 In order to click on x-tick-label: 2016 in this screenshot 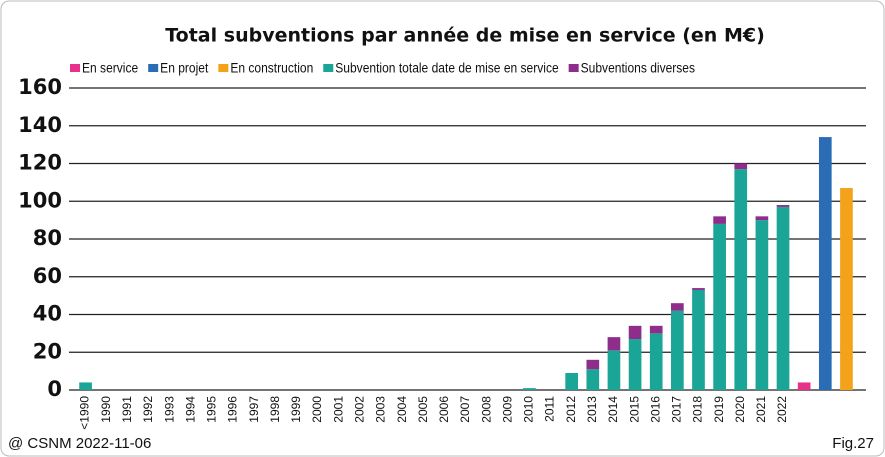, I will do `click(655, 409)`.